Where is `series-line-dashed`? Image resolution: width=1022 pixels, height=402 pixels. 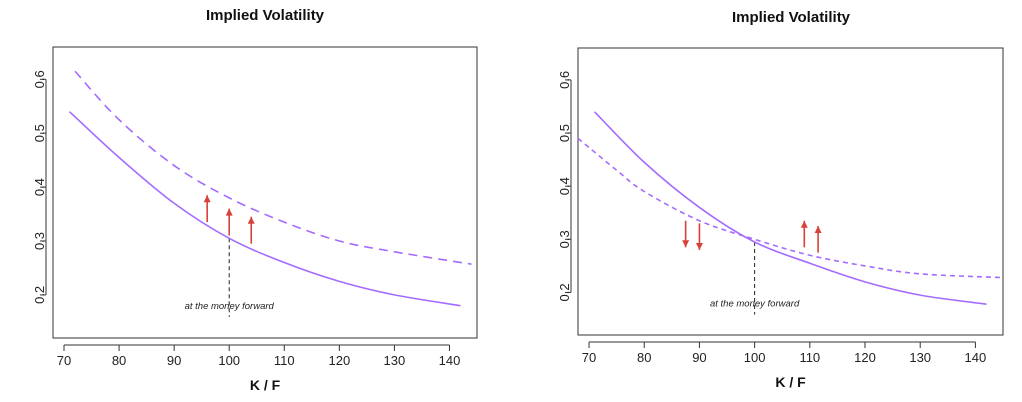 series-line-dashed is located at coordinates (790, 208).